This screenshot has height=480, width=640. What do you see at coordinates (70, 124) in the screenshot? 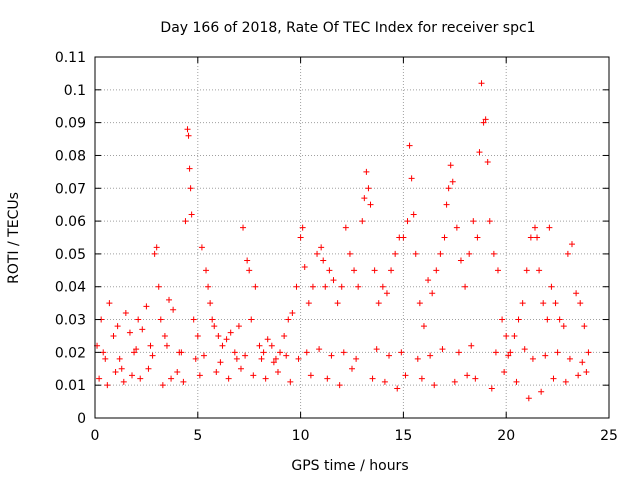
I see `y-tick-label: 0.09` at bounding box center [70, 124].